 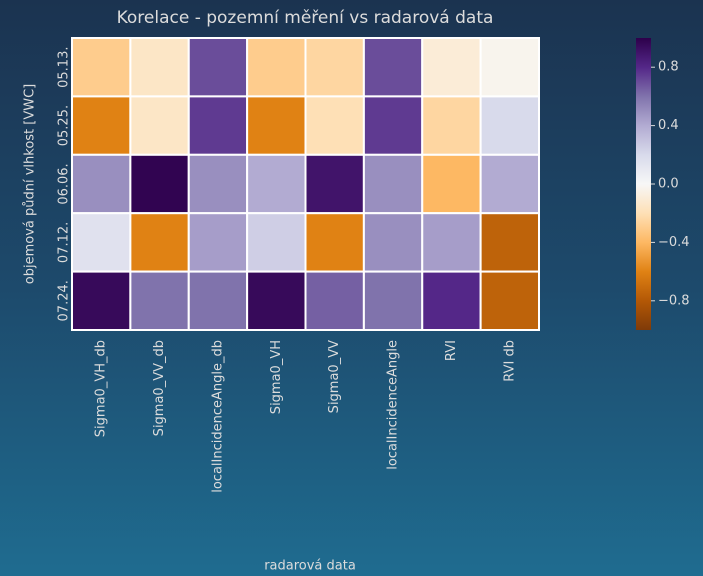 What do you see at coordinates (101, 388) in the screenshot?
I see `x-tick-label: Sigma0_VH_db` at bounding box center [101, 388].